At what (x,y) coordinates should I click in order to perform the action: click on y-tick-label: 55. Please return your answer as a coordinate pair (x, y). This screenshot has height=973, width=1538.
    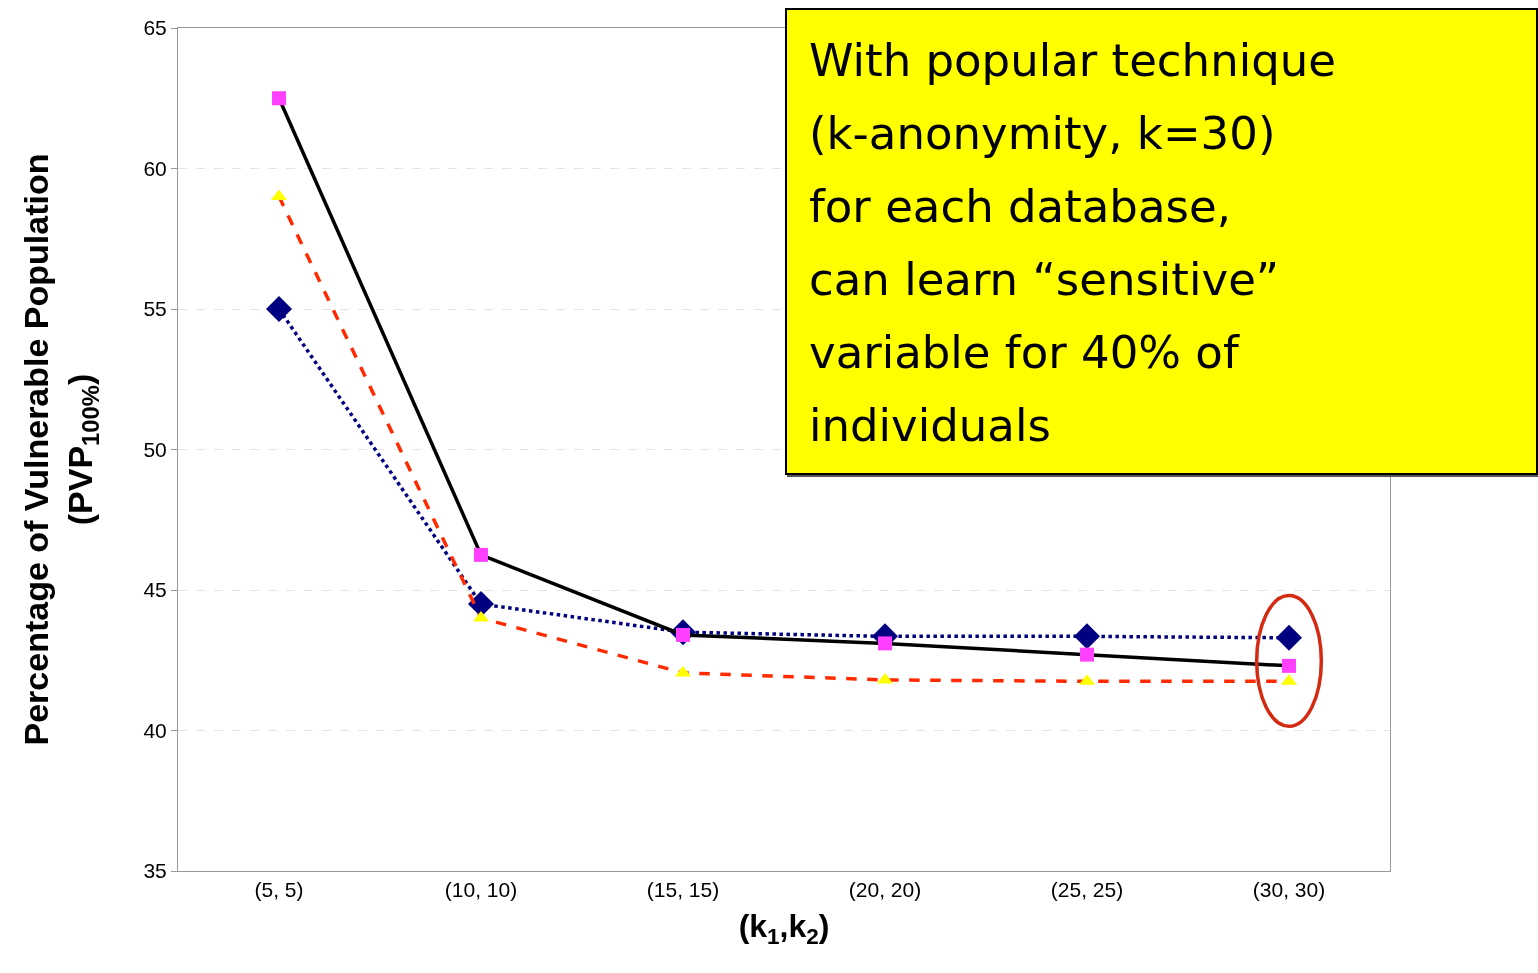
    Looking at the image, I should click on (155, 309).